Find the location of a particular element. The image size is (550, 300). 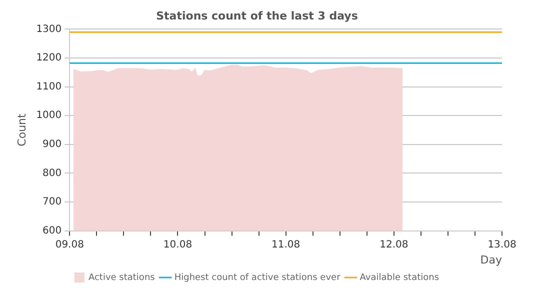

y-tick-label: 1000 is located at coordinates (49, 116).